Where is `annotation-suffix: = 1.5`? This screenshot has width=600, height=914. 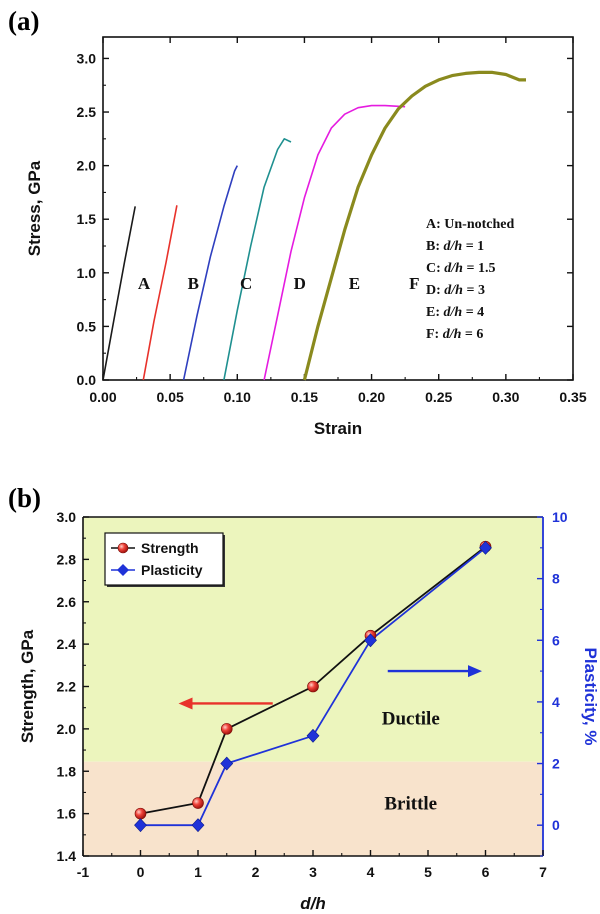
annotation-suffix: = 1.5 is located at coordinates (479, 268).